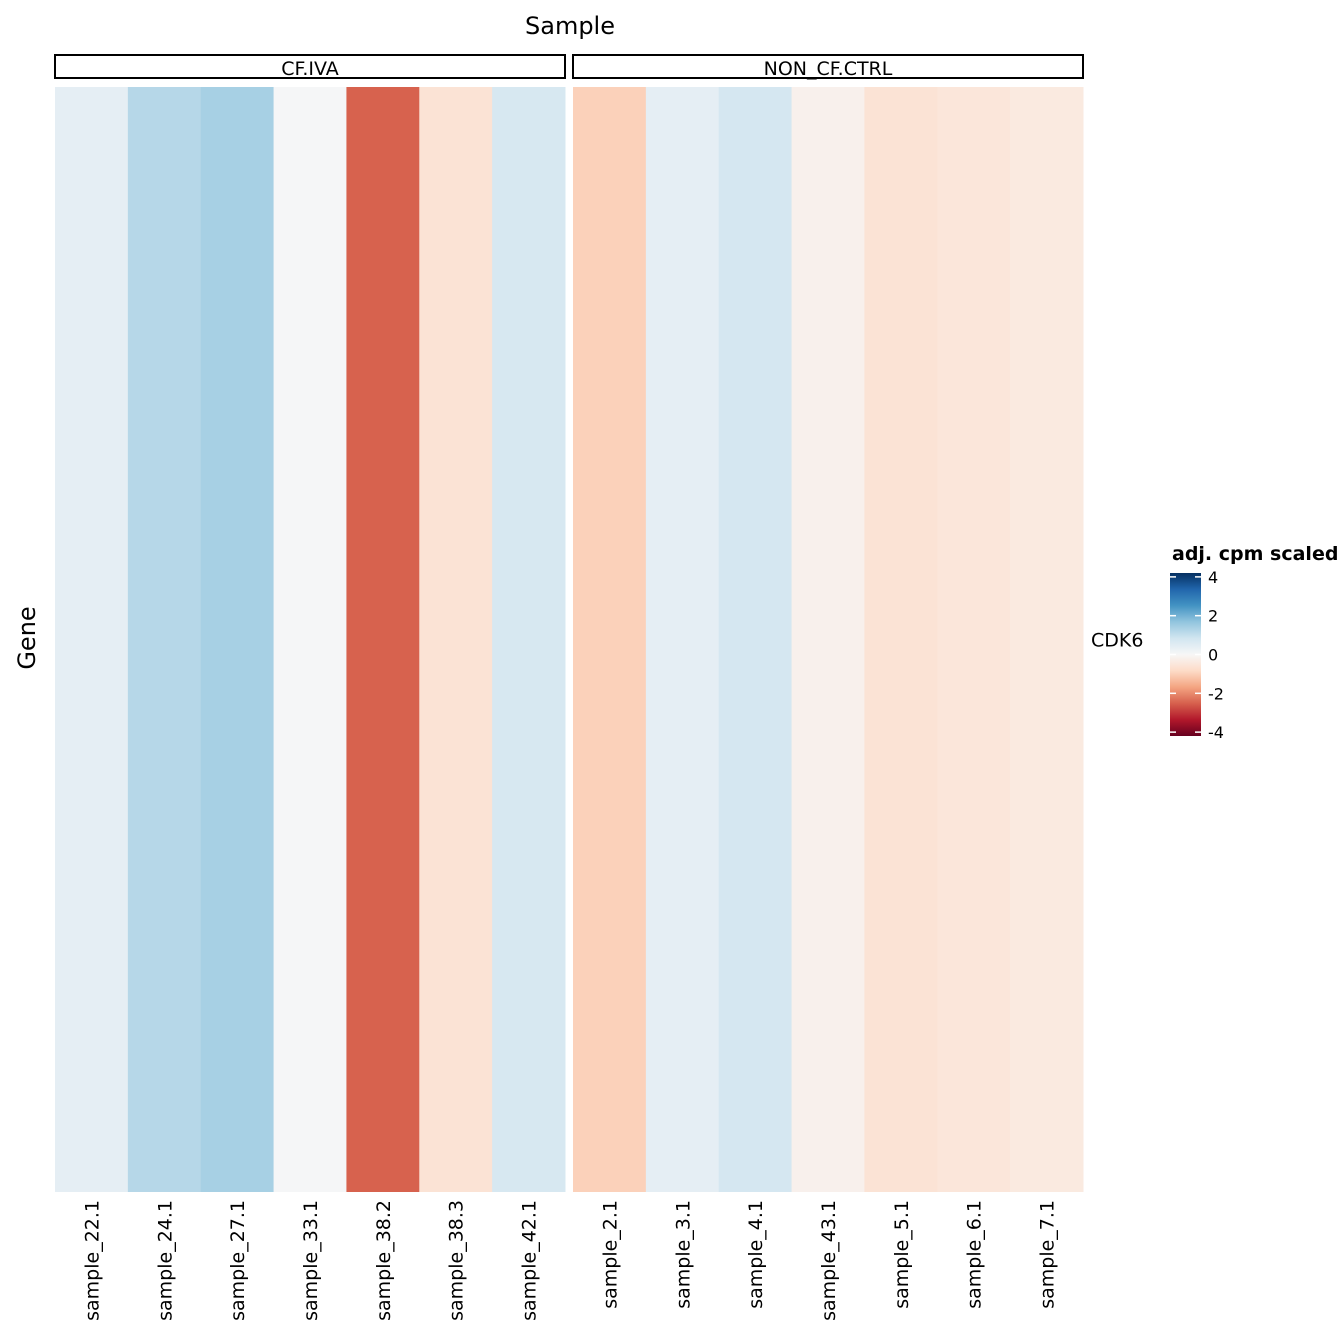 Image resolution: width=1344 pixels, height=1344 pixels. What do you see at coordinates (384, 1260) in the screenshot?
I see `x-tick-label: sample_38.2` at bounding box center [384, 1260].